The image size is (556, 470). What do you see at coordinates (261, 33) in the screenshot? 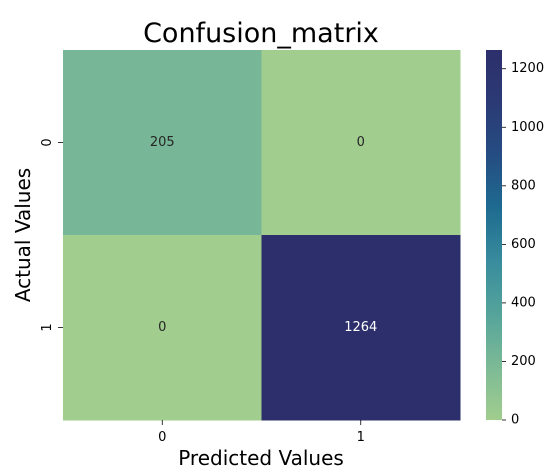
I see `chart-title: Confusion_matrix` at bounding box center [261, 33].